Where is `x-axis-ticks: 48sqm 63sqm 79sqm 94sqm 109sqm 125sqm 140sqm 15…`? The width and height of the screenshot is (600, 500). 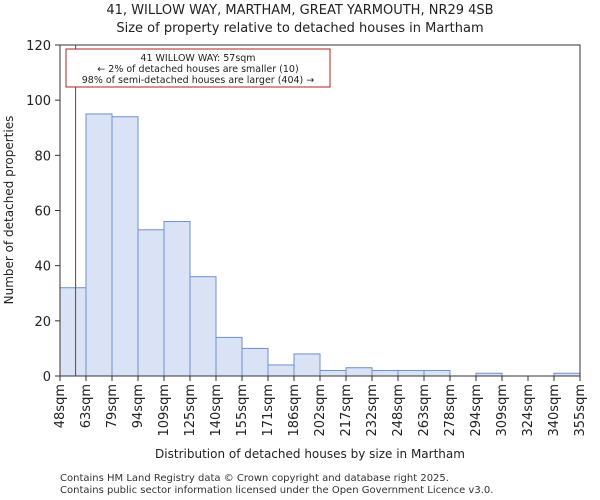 x-axis-ticks: 48sqm 63sqm 79sqm 94sqm 109sqm 125sqm 140sqm 15… is located at coordinates (320, 406).